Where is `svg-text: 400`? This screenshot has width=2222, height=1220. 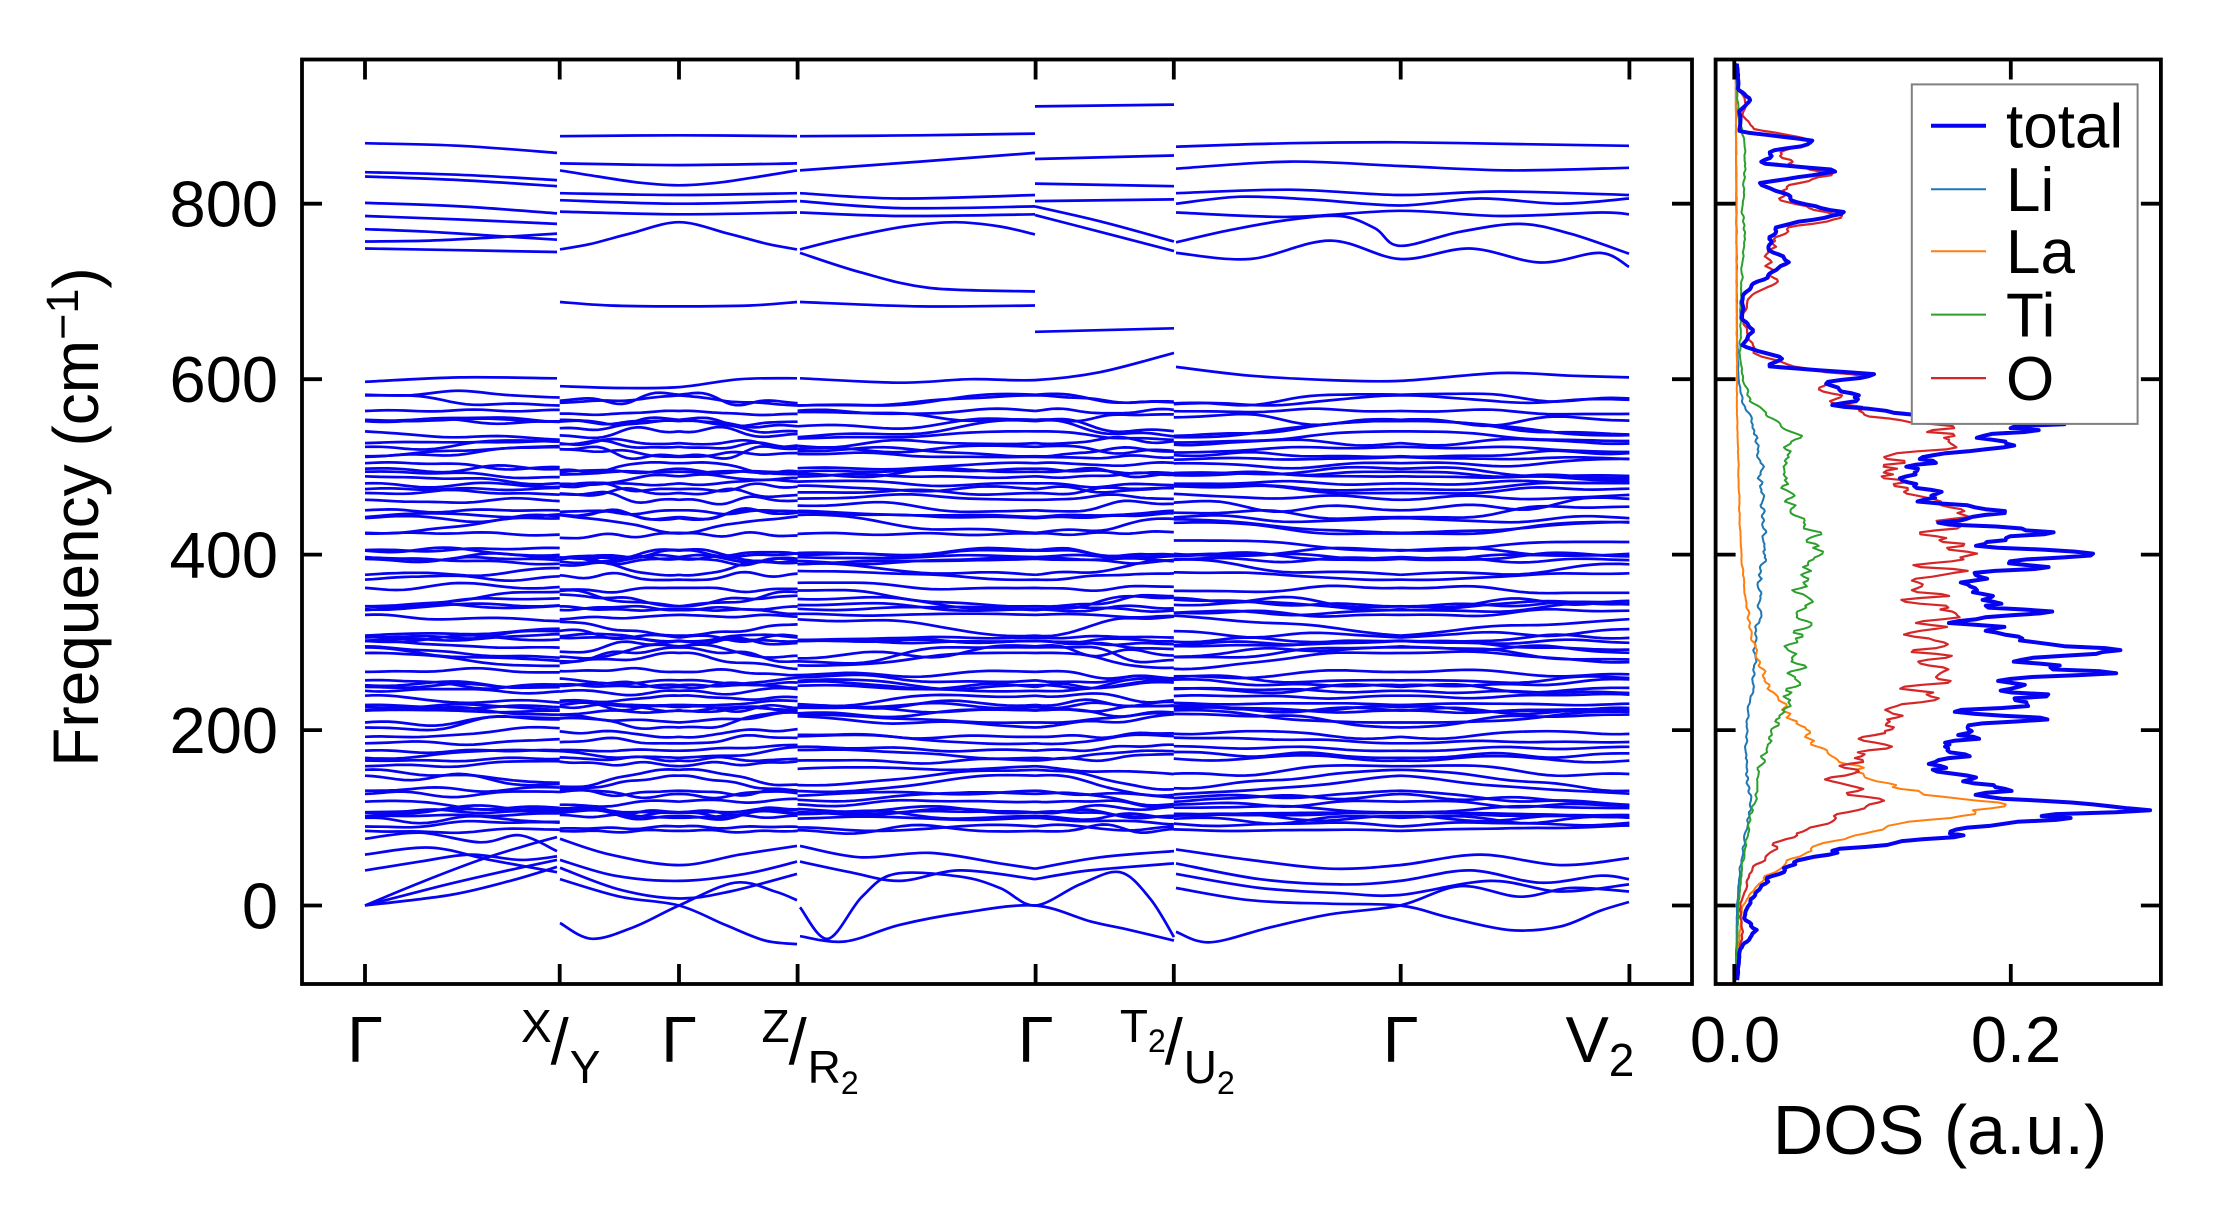 svg-text: 400 is located at coordinates (224, 555).